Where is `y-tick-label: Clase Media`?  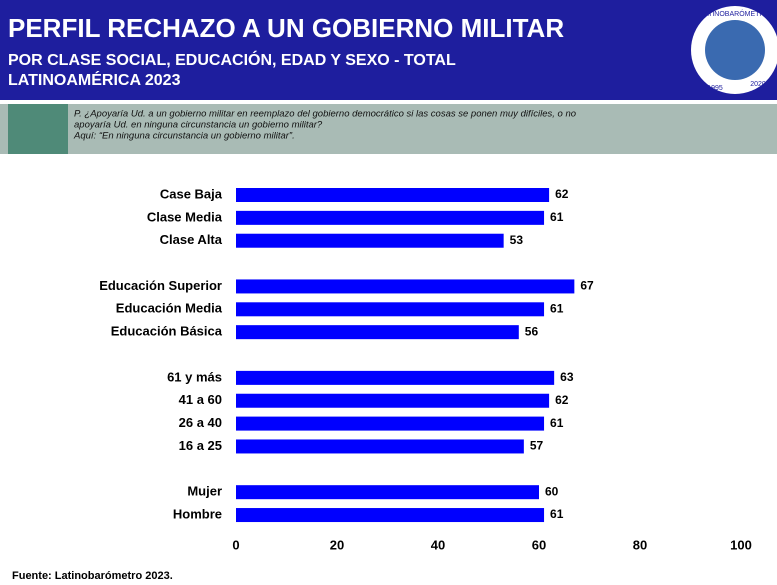 y-tick-label: Clase Media is located at coordinates (185, 216).